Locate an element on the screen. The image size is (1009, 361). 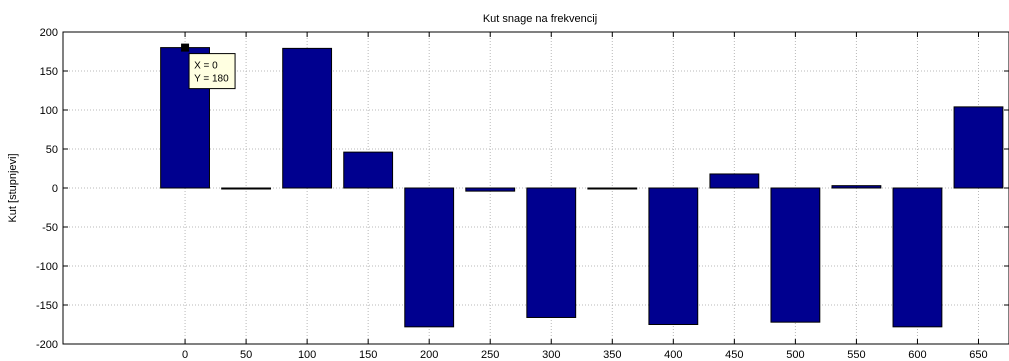
x-tick-label: 500 is located at coordinates (795, 355).